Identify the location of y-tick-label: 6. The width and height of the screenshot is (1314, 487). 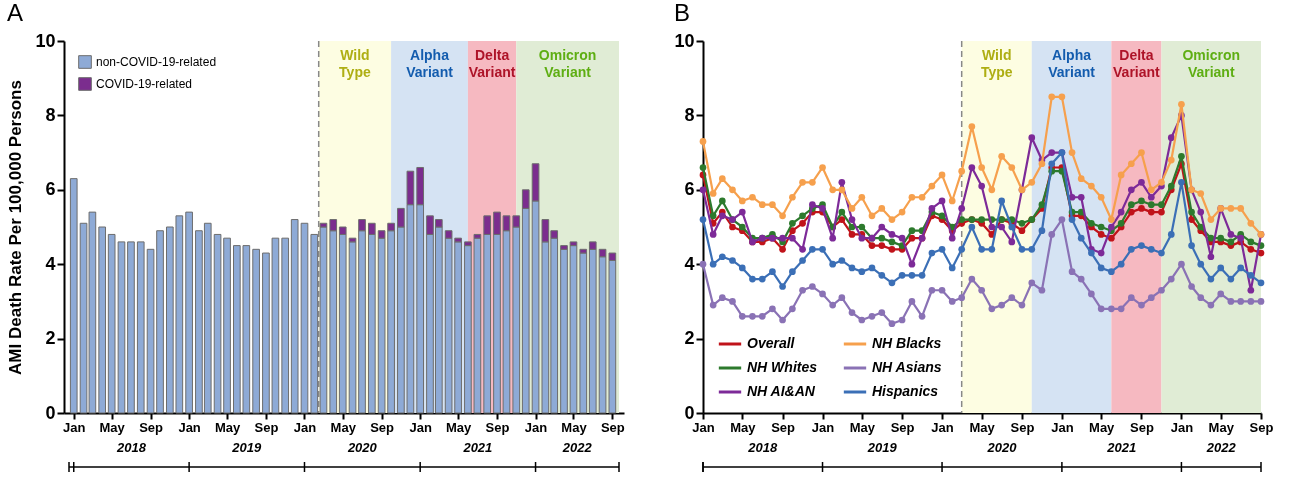
(689, 189).